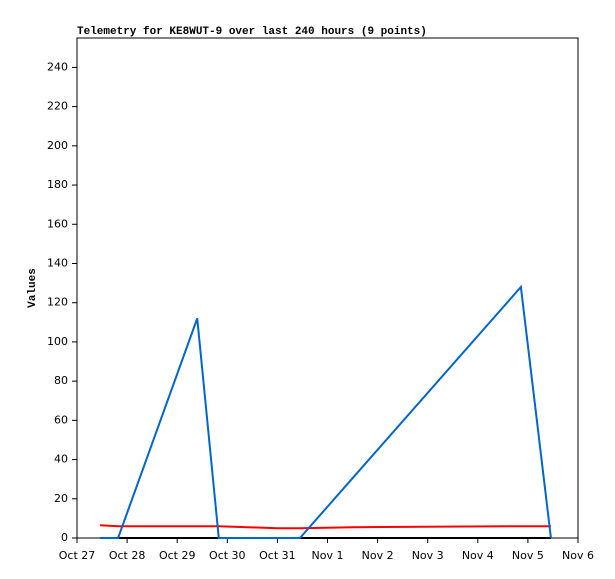 Image resolution: width=615 pixels, height=579 pixels. What do you see at coordinates (478, 555) in the screenshot?
I see `x-tick-label: Nov 4` at bounding box center [478, 555].